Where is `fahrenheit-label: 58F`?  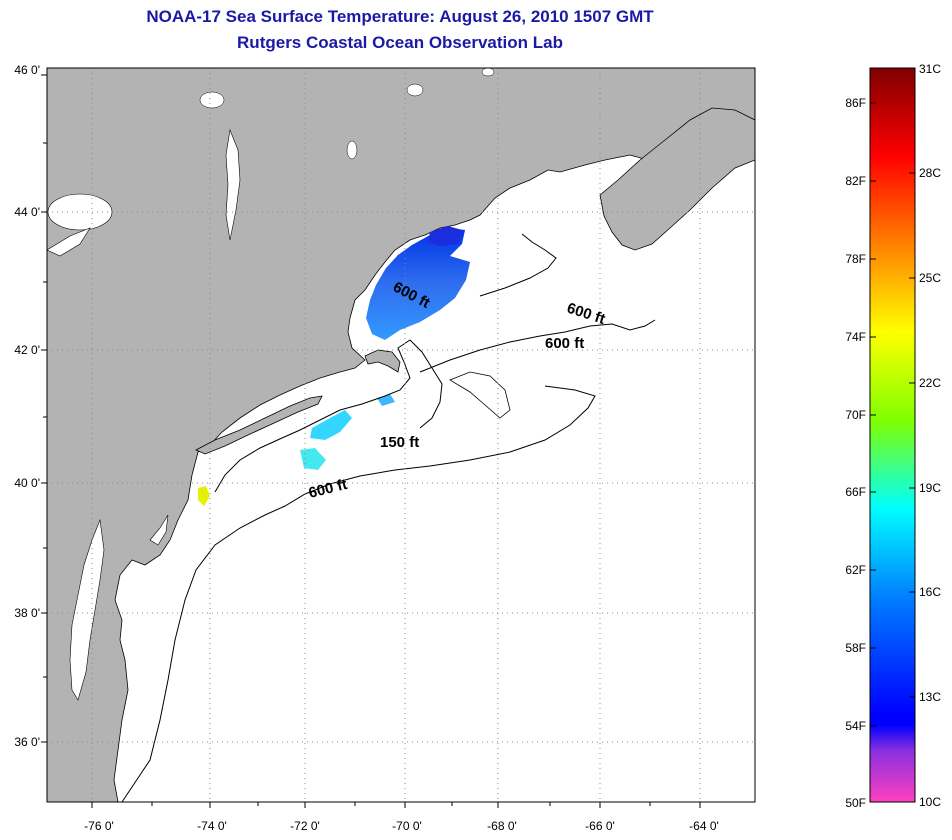
fahrenheit-label: 58F is located at coordinates (855, 648).